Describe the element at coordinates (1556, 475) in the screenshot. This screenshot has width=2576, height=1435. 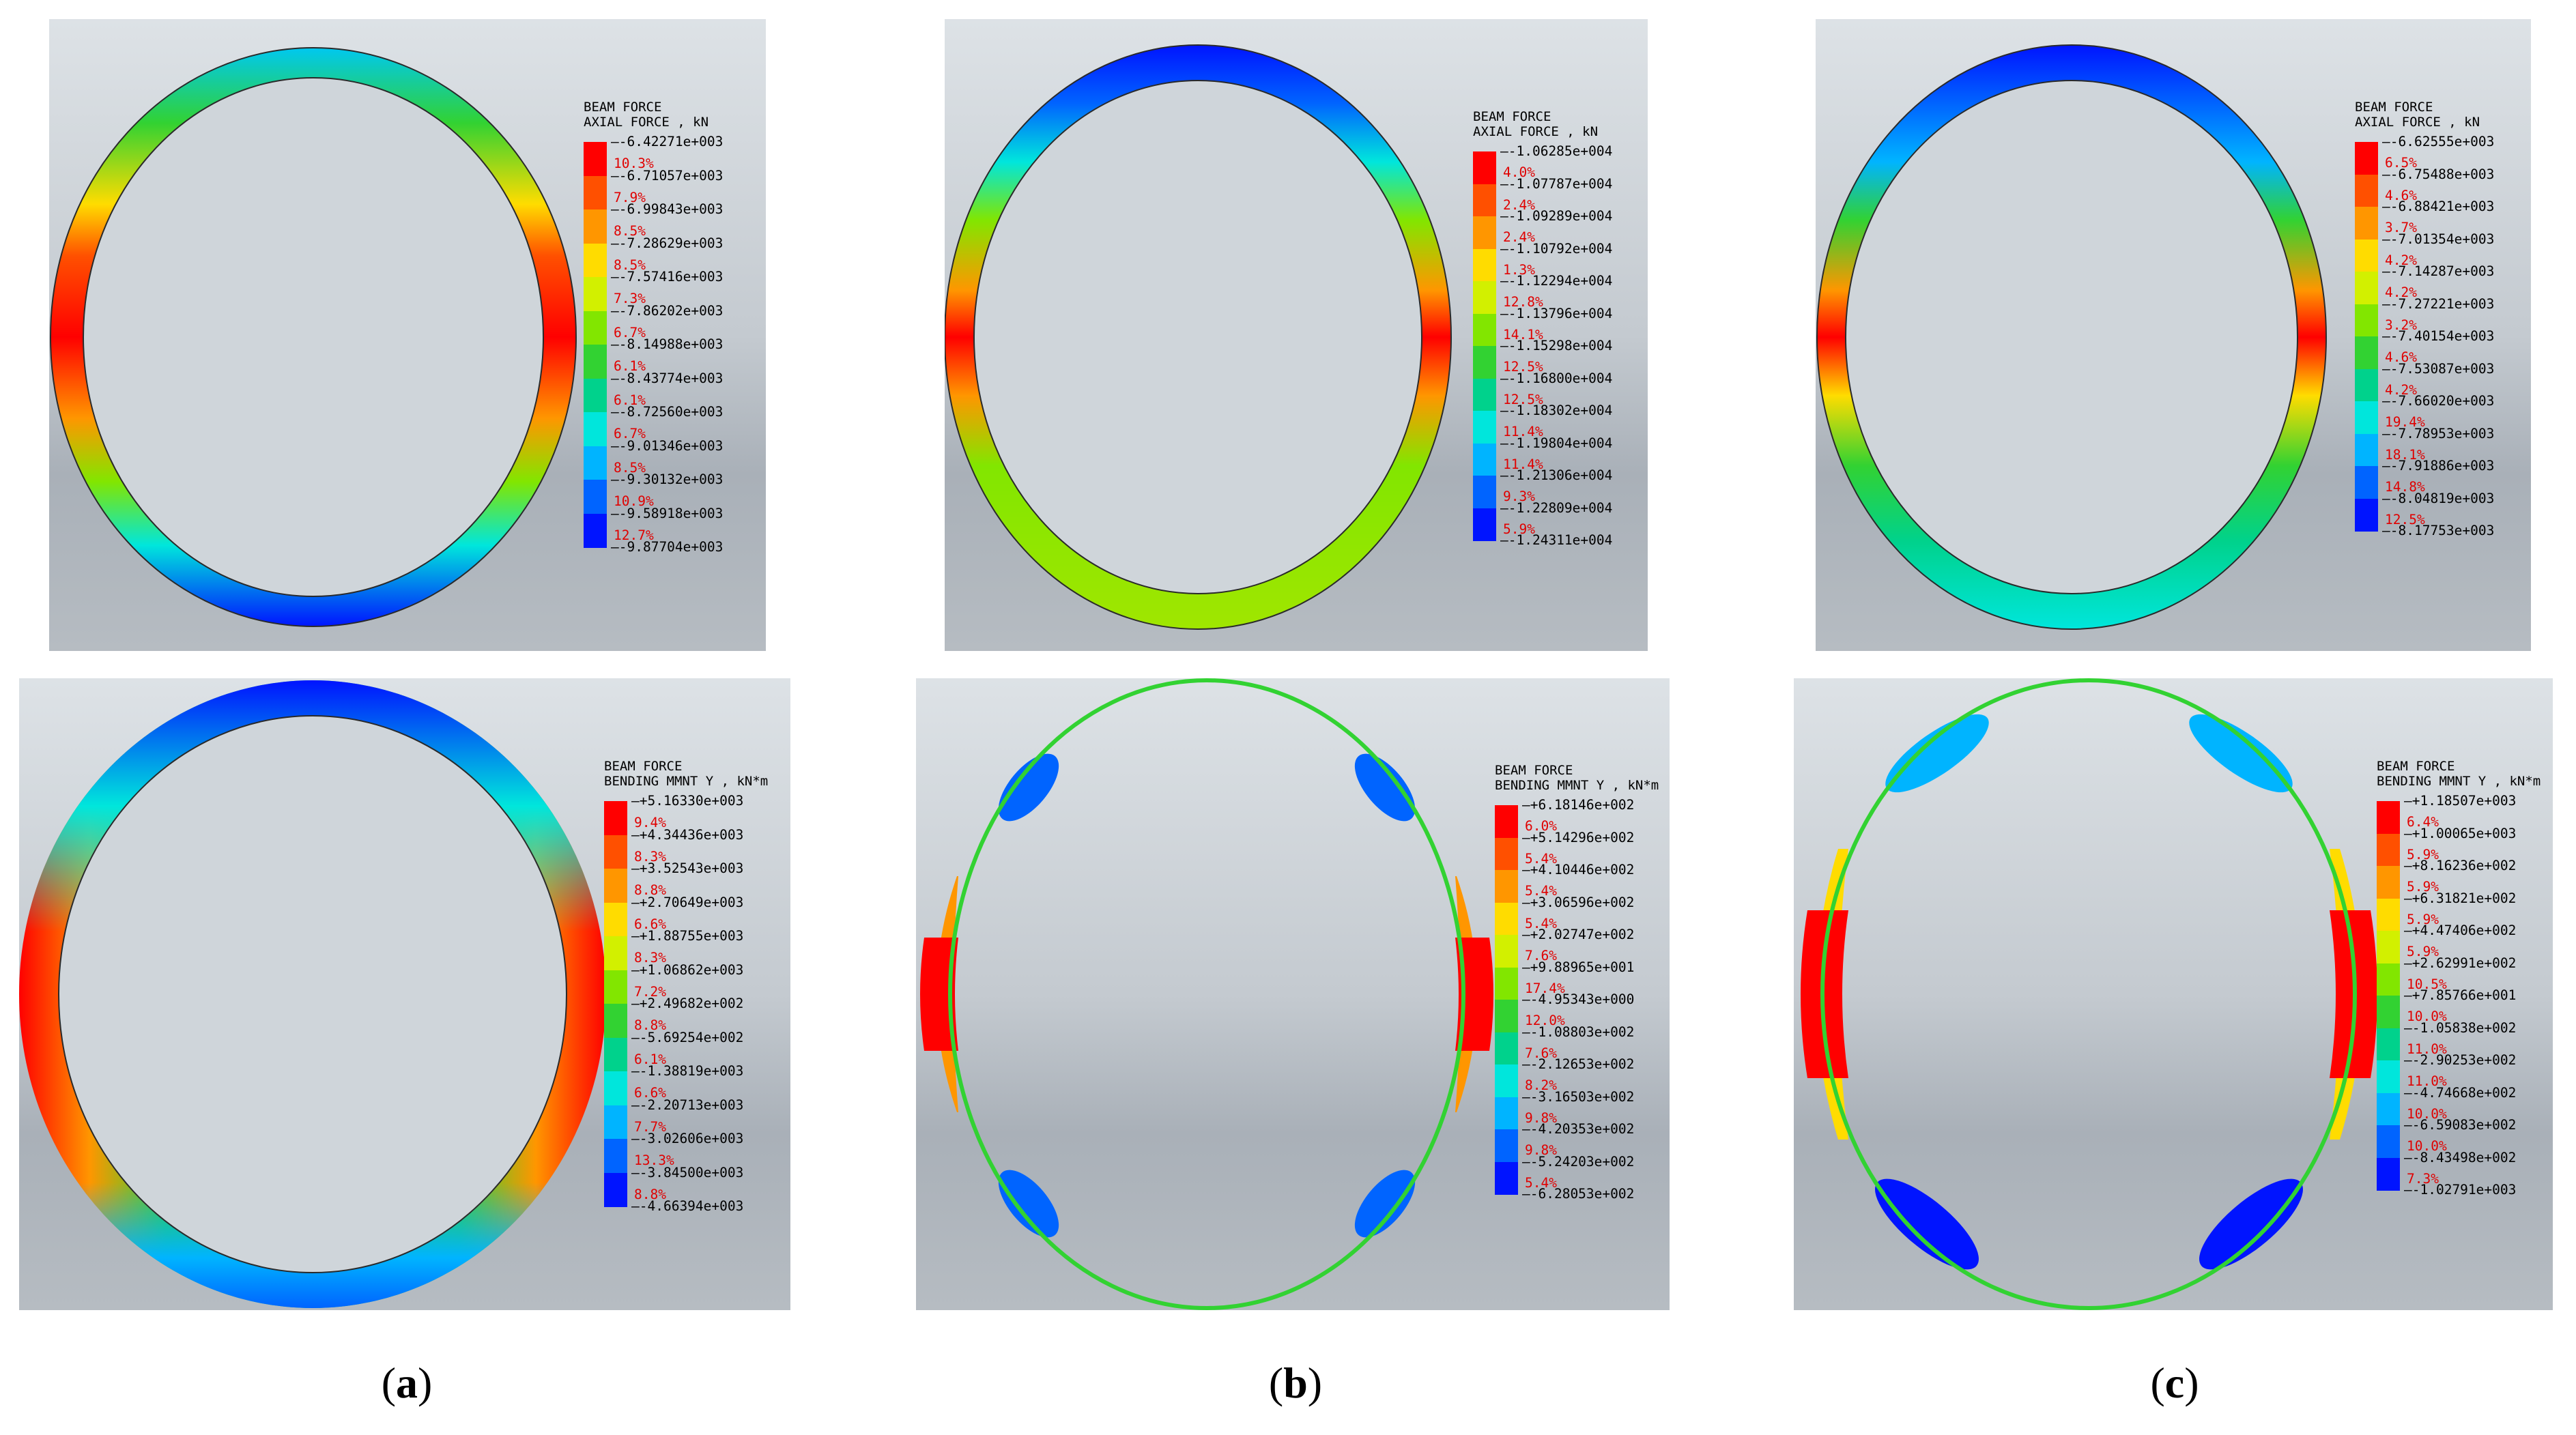
I see `legend-tick-label: —-1.21306e+004` at that location.